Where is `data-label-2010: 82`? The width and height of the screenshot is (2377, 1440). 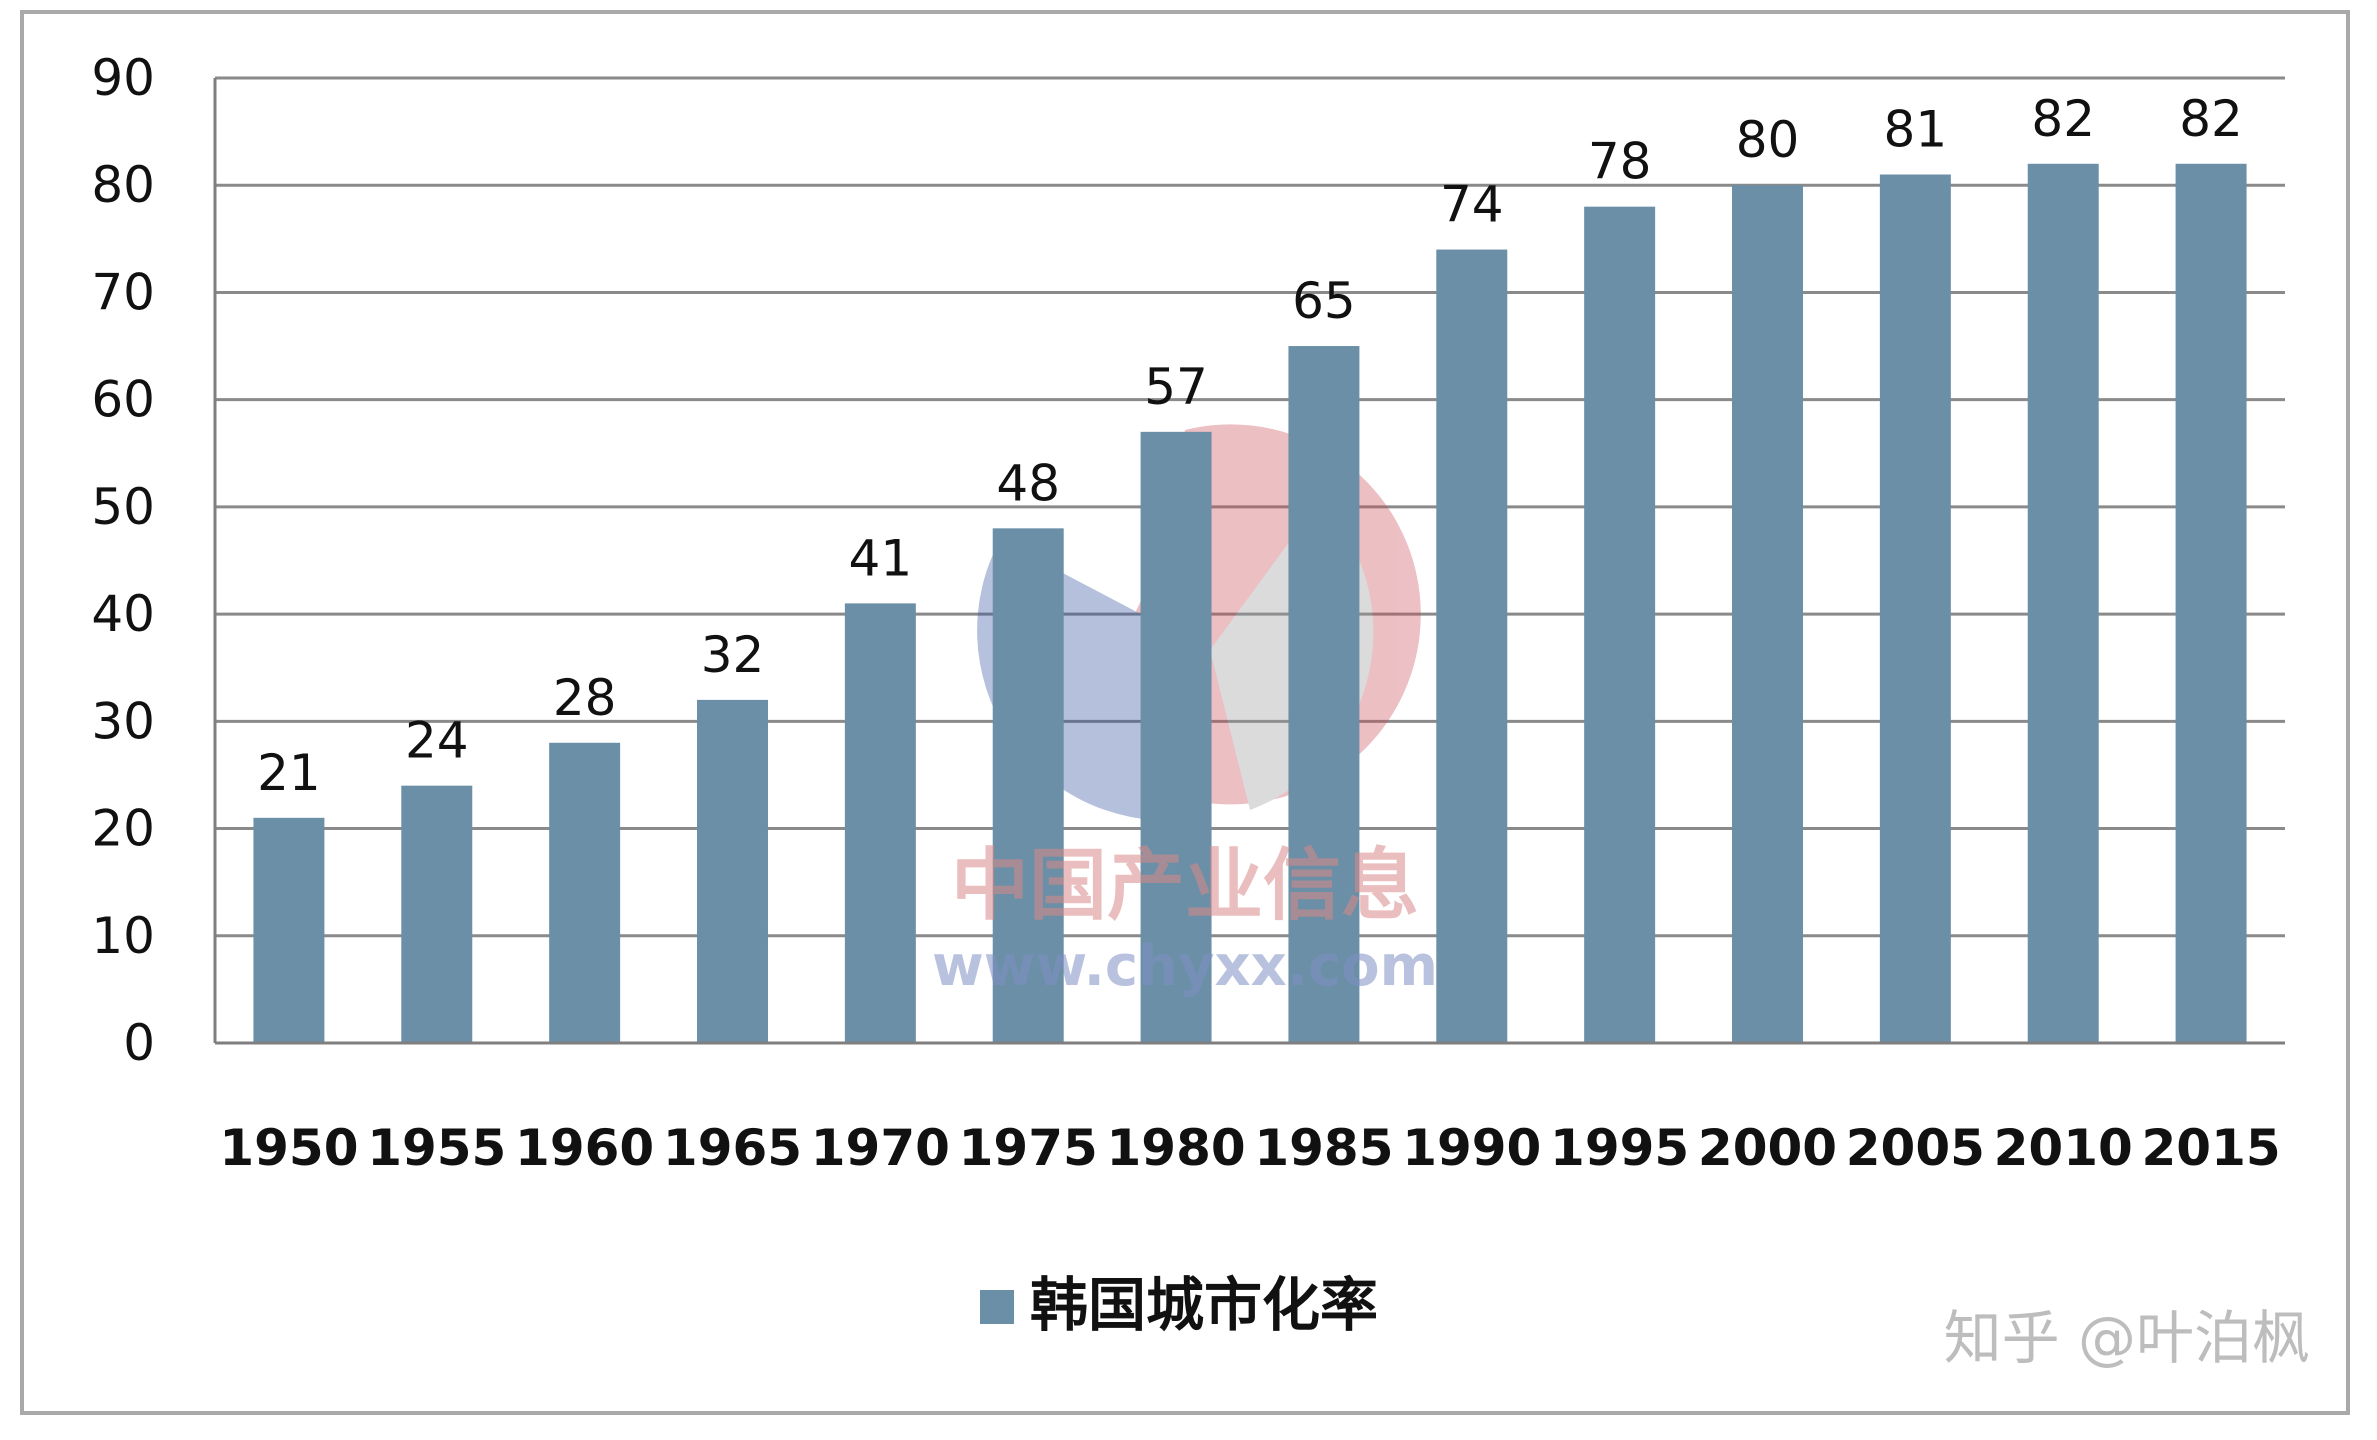 data-label-2010: 82 is located at coordinates (2063, 119).